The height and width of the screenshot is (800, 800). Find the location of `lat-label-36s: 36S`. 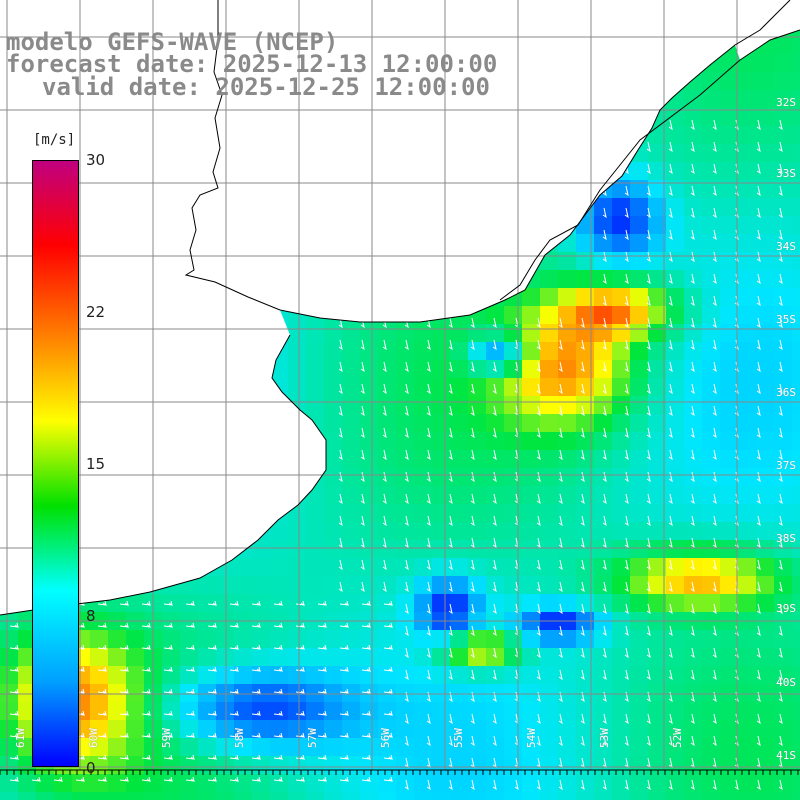

lat-label-36s: 36S is located at coordinates (786, 392).